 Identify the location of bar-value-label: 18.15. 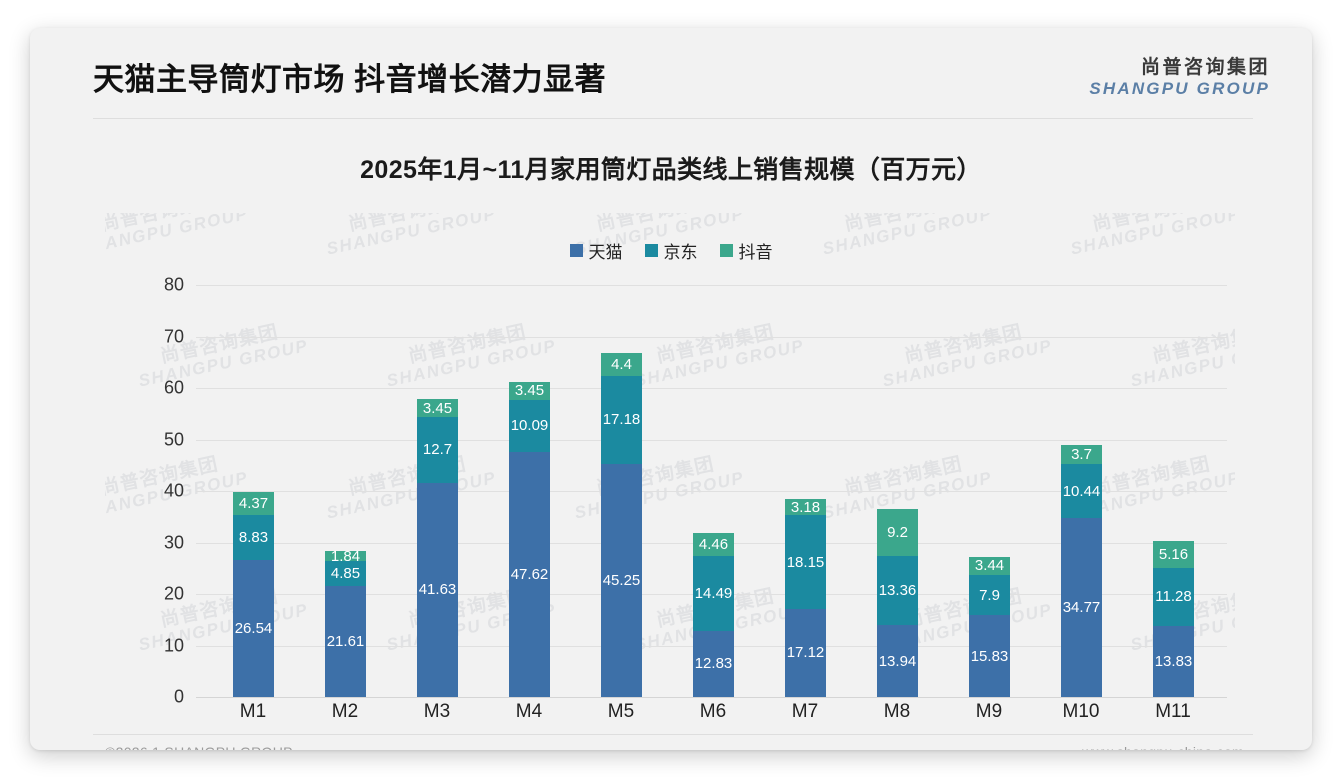
(805, 562).